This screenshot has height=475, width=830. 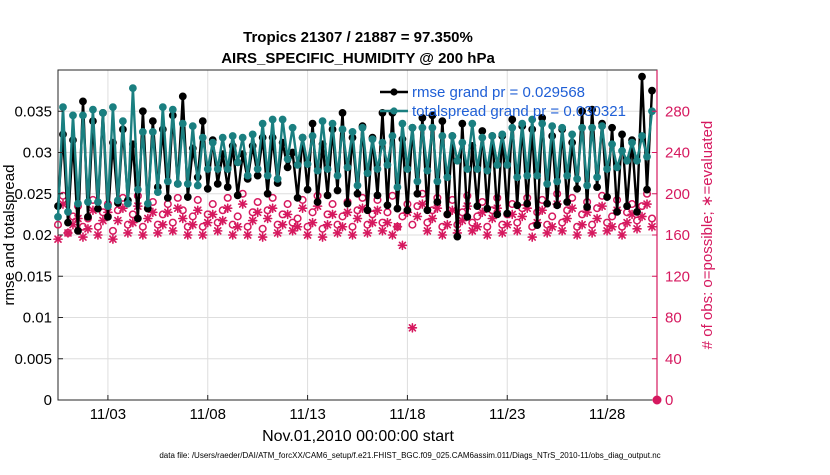 What do you see at coordinates (677, 111) in the screenshot?
I see `y-tick-label-right: 280` at bounding box center [677, 111].